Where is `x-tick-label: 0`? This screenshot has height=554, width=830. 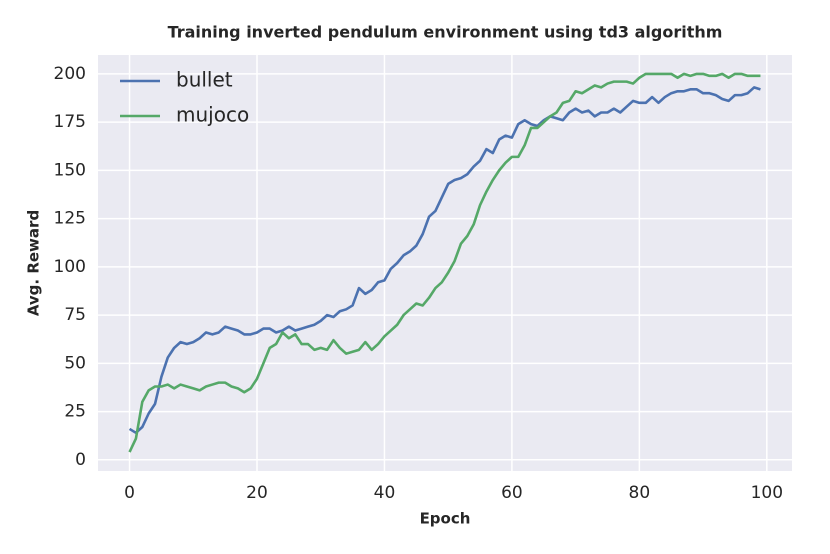
x-tick-label: 0 is located at coordinates (129, 493).